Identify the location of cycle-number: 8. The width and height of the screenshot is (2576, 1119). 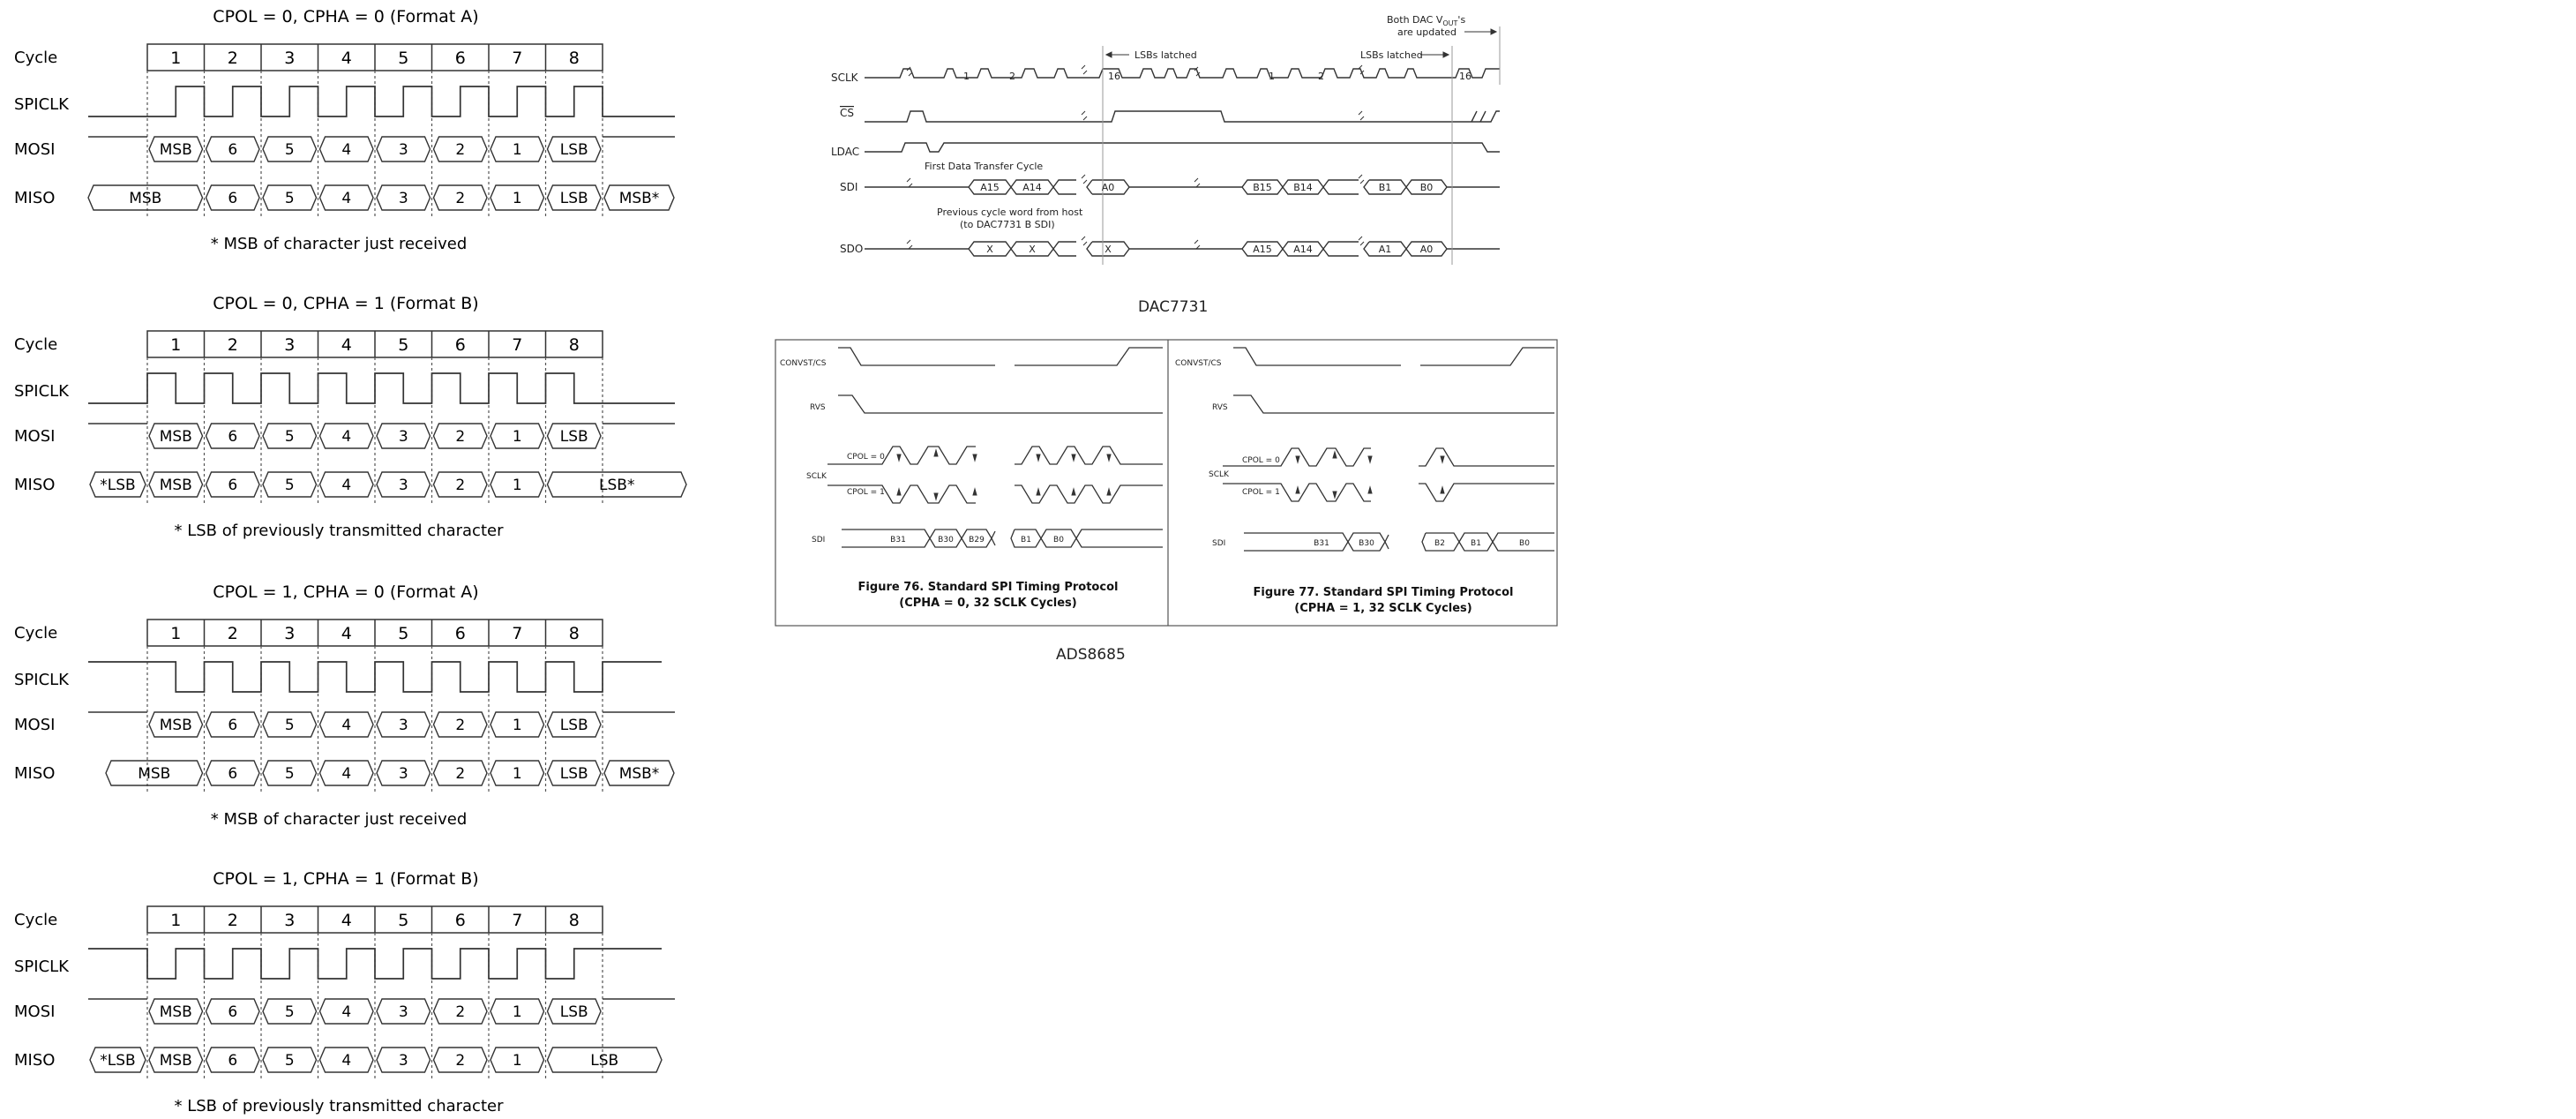
(575, 920).